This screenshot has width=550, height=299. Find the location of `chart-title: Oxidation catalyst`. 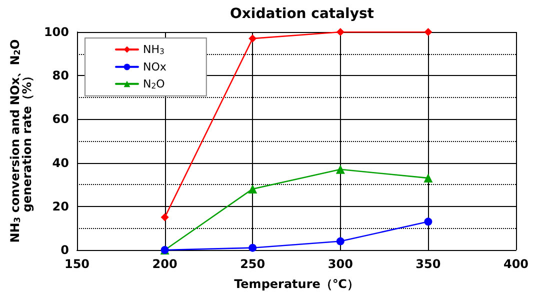

chart-title: Oxidation catalyst is located at coordinates (302, 14).